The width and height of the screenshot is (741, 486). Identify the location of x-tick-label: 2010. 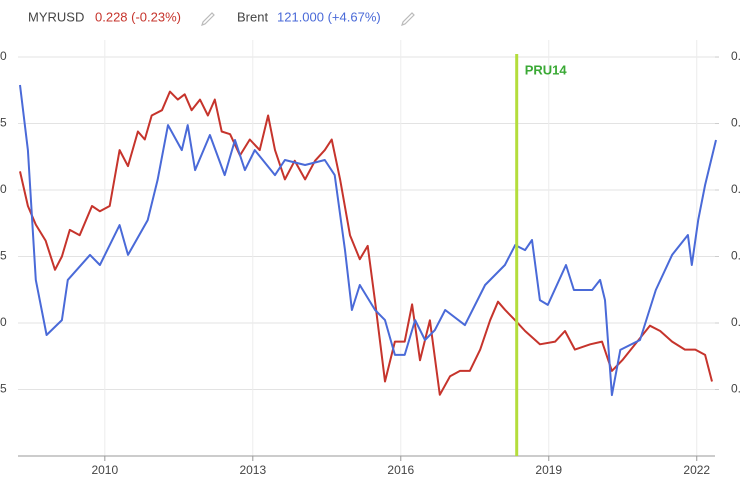
(104, 470).